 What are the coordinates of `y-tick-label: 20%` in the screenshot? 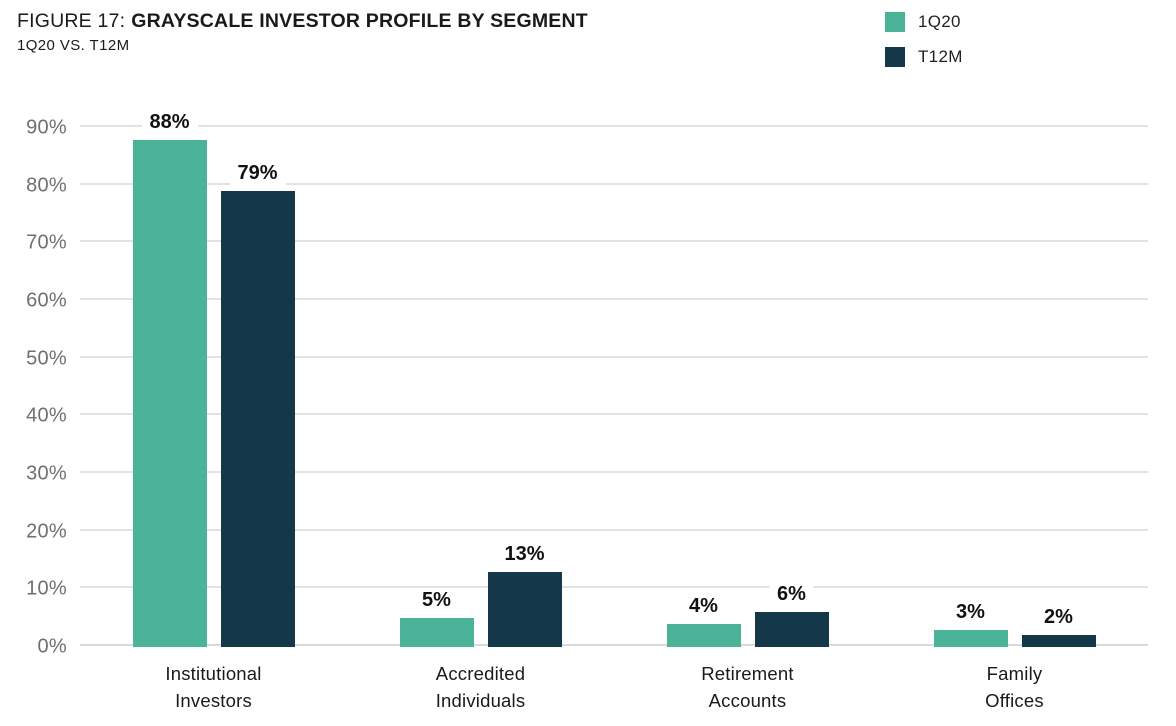 It's located at (46, 531).